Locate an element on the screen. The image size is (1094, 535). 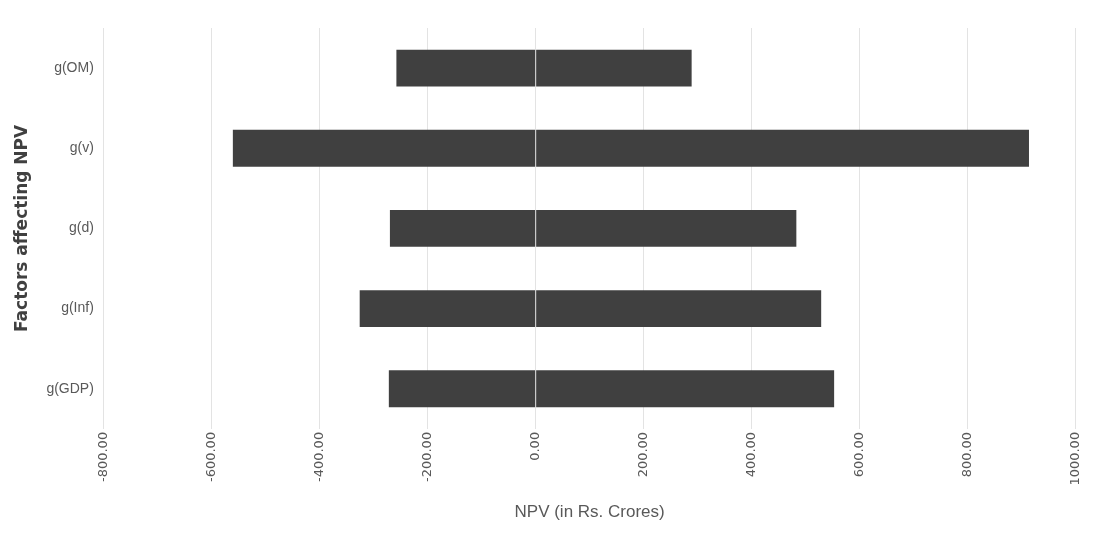
x-tick-label: 1000.00 is located at coordinates (1074, 458).